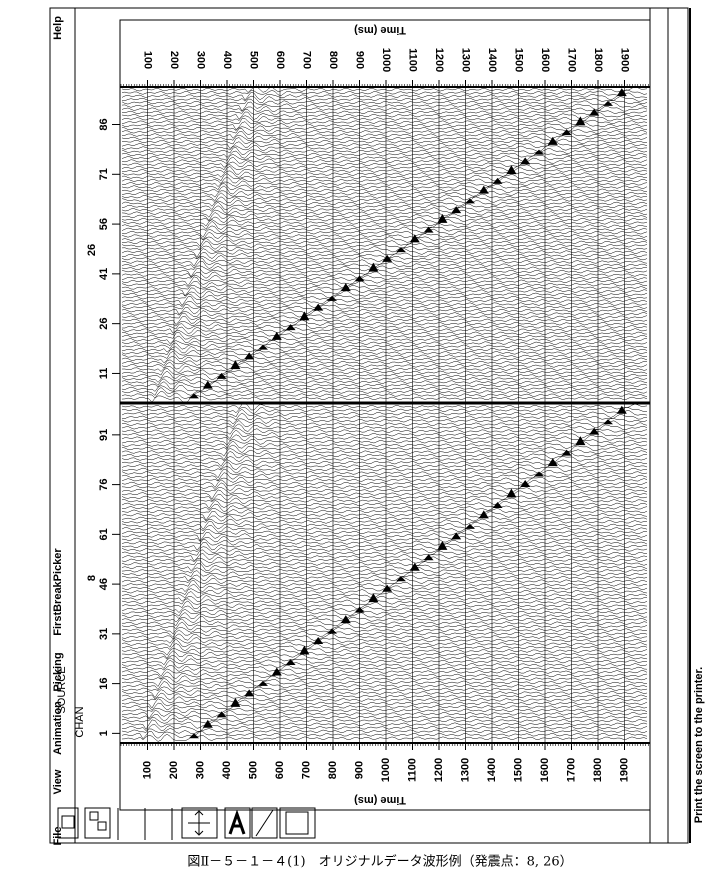 The width and height of the screenshot is (715, 879). I want to click on status-text: Print the screen to the printer., so click(699, 745).